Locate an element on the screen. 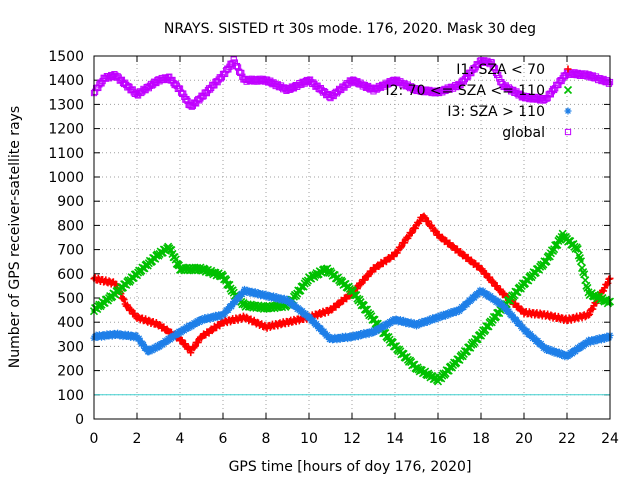 Image resolution: width=640 pixels, height=480 pixels. y-tick-label: 0 is located at coordinates (79, 420).